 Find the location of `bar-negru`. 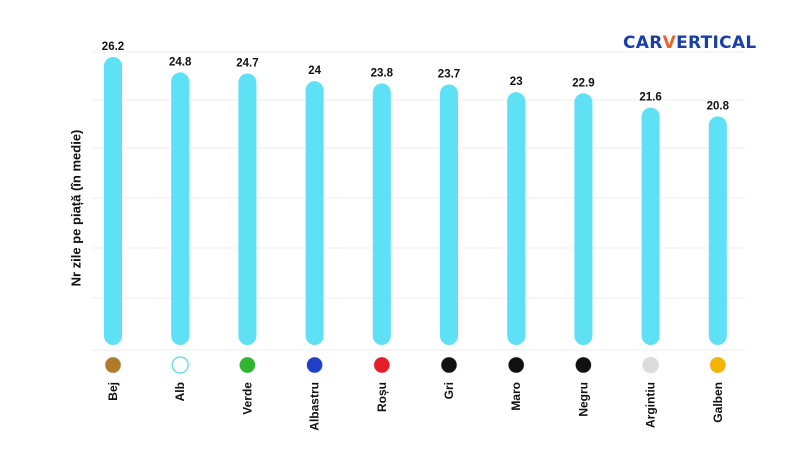

bar-negru is located at coordinates (583, 219).